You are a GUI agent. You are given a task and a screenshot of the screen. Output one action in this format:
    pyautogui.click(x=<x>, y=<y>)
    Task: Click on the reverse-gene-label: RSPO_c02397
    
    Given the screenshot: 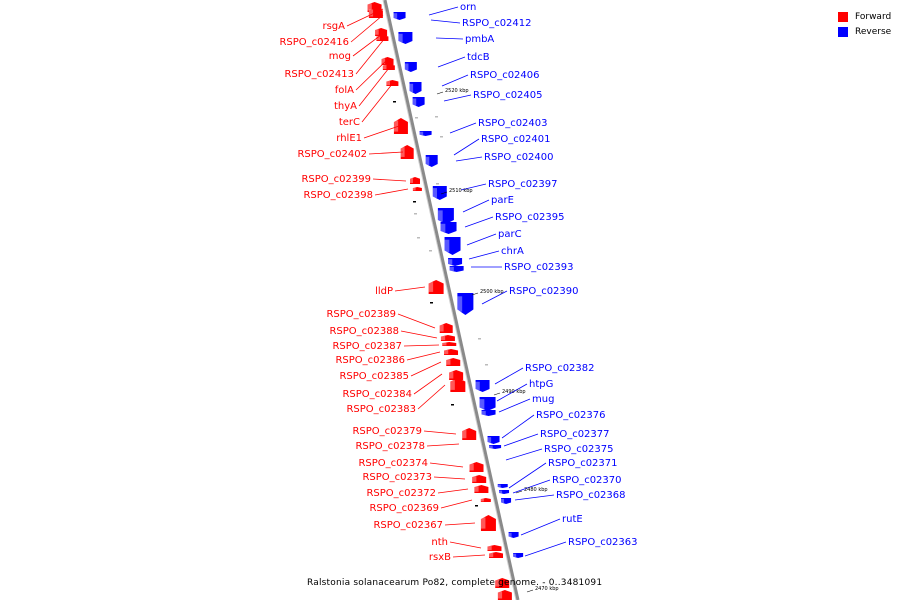 What is the action you would take?
    pyautogui.click(x=523, y=184)
    